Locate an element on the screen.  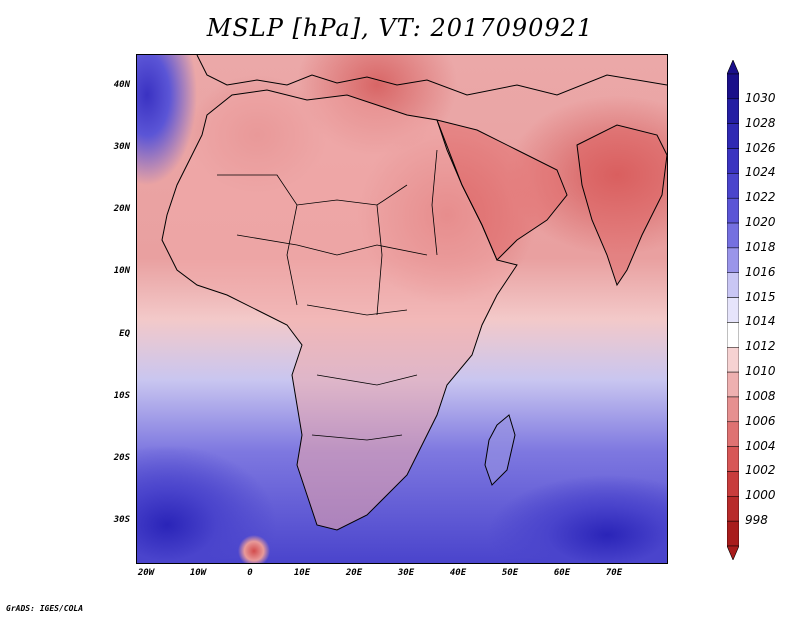
lon-tick-40e: 40E is located at coordinates (458, 573).